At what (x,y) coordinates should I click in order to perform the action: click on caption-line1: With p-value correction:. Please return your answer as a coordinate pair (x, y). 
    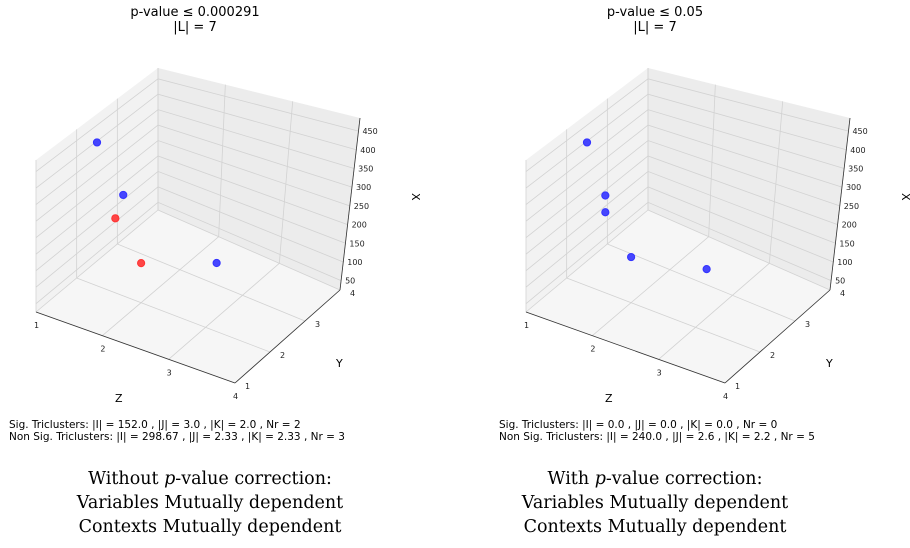
    Looking at the image, I should click on (655, 479).